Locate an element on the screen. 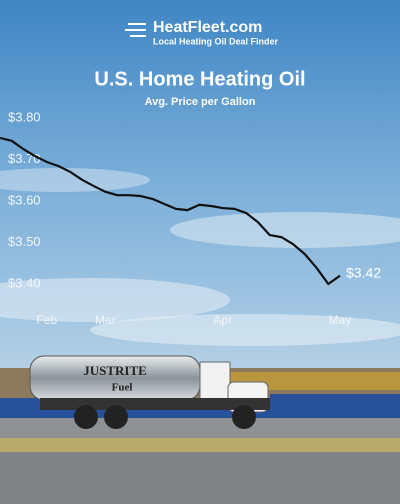 This screenshot has width=400, height=504. brand: HeatFleet.com is located at coordinates (207, 27).